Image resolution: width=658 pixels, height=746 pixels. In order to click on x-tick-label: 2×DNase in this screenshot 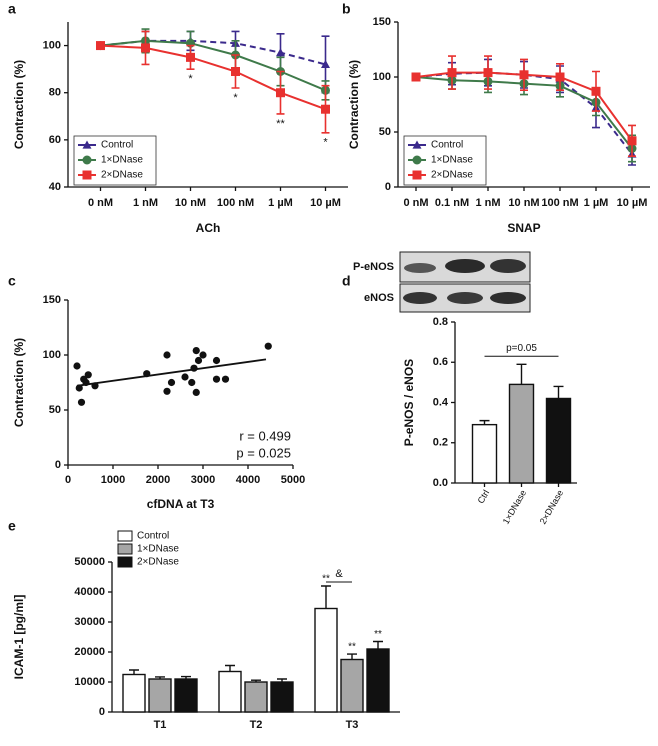, I will do `click(552, 507)`.